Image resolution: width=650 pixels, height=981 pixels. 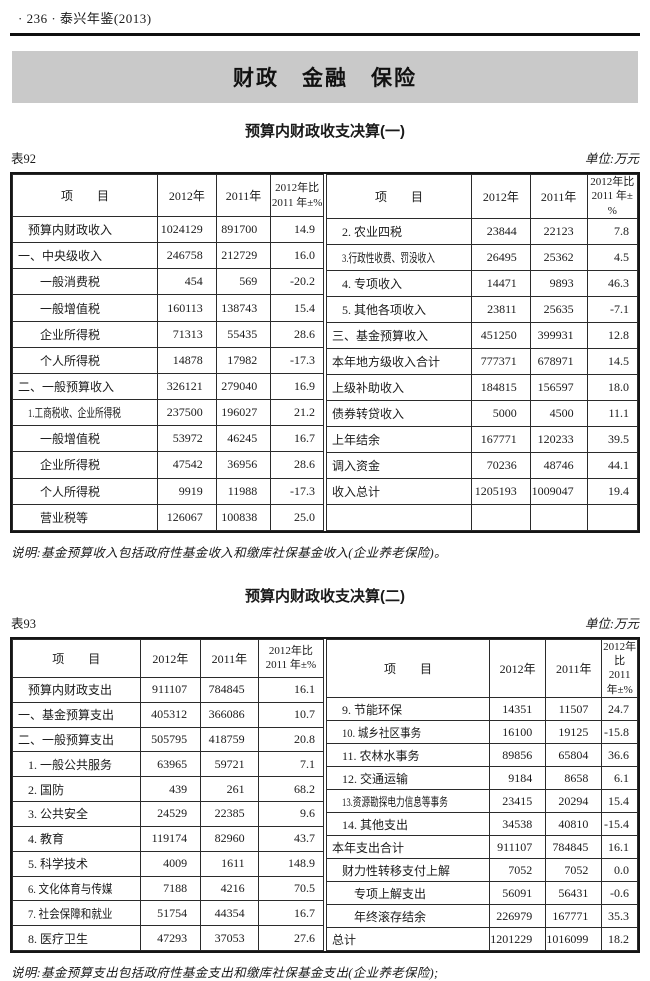 I want to click on table-row: 3.行政性收费、罚没收入 26495 25362 4.5, so click(x=482, y=257).